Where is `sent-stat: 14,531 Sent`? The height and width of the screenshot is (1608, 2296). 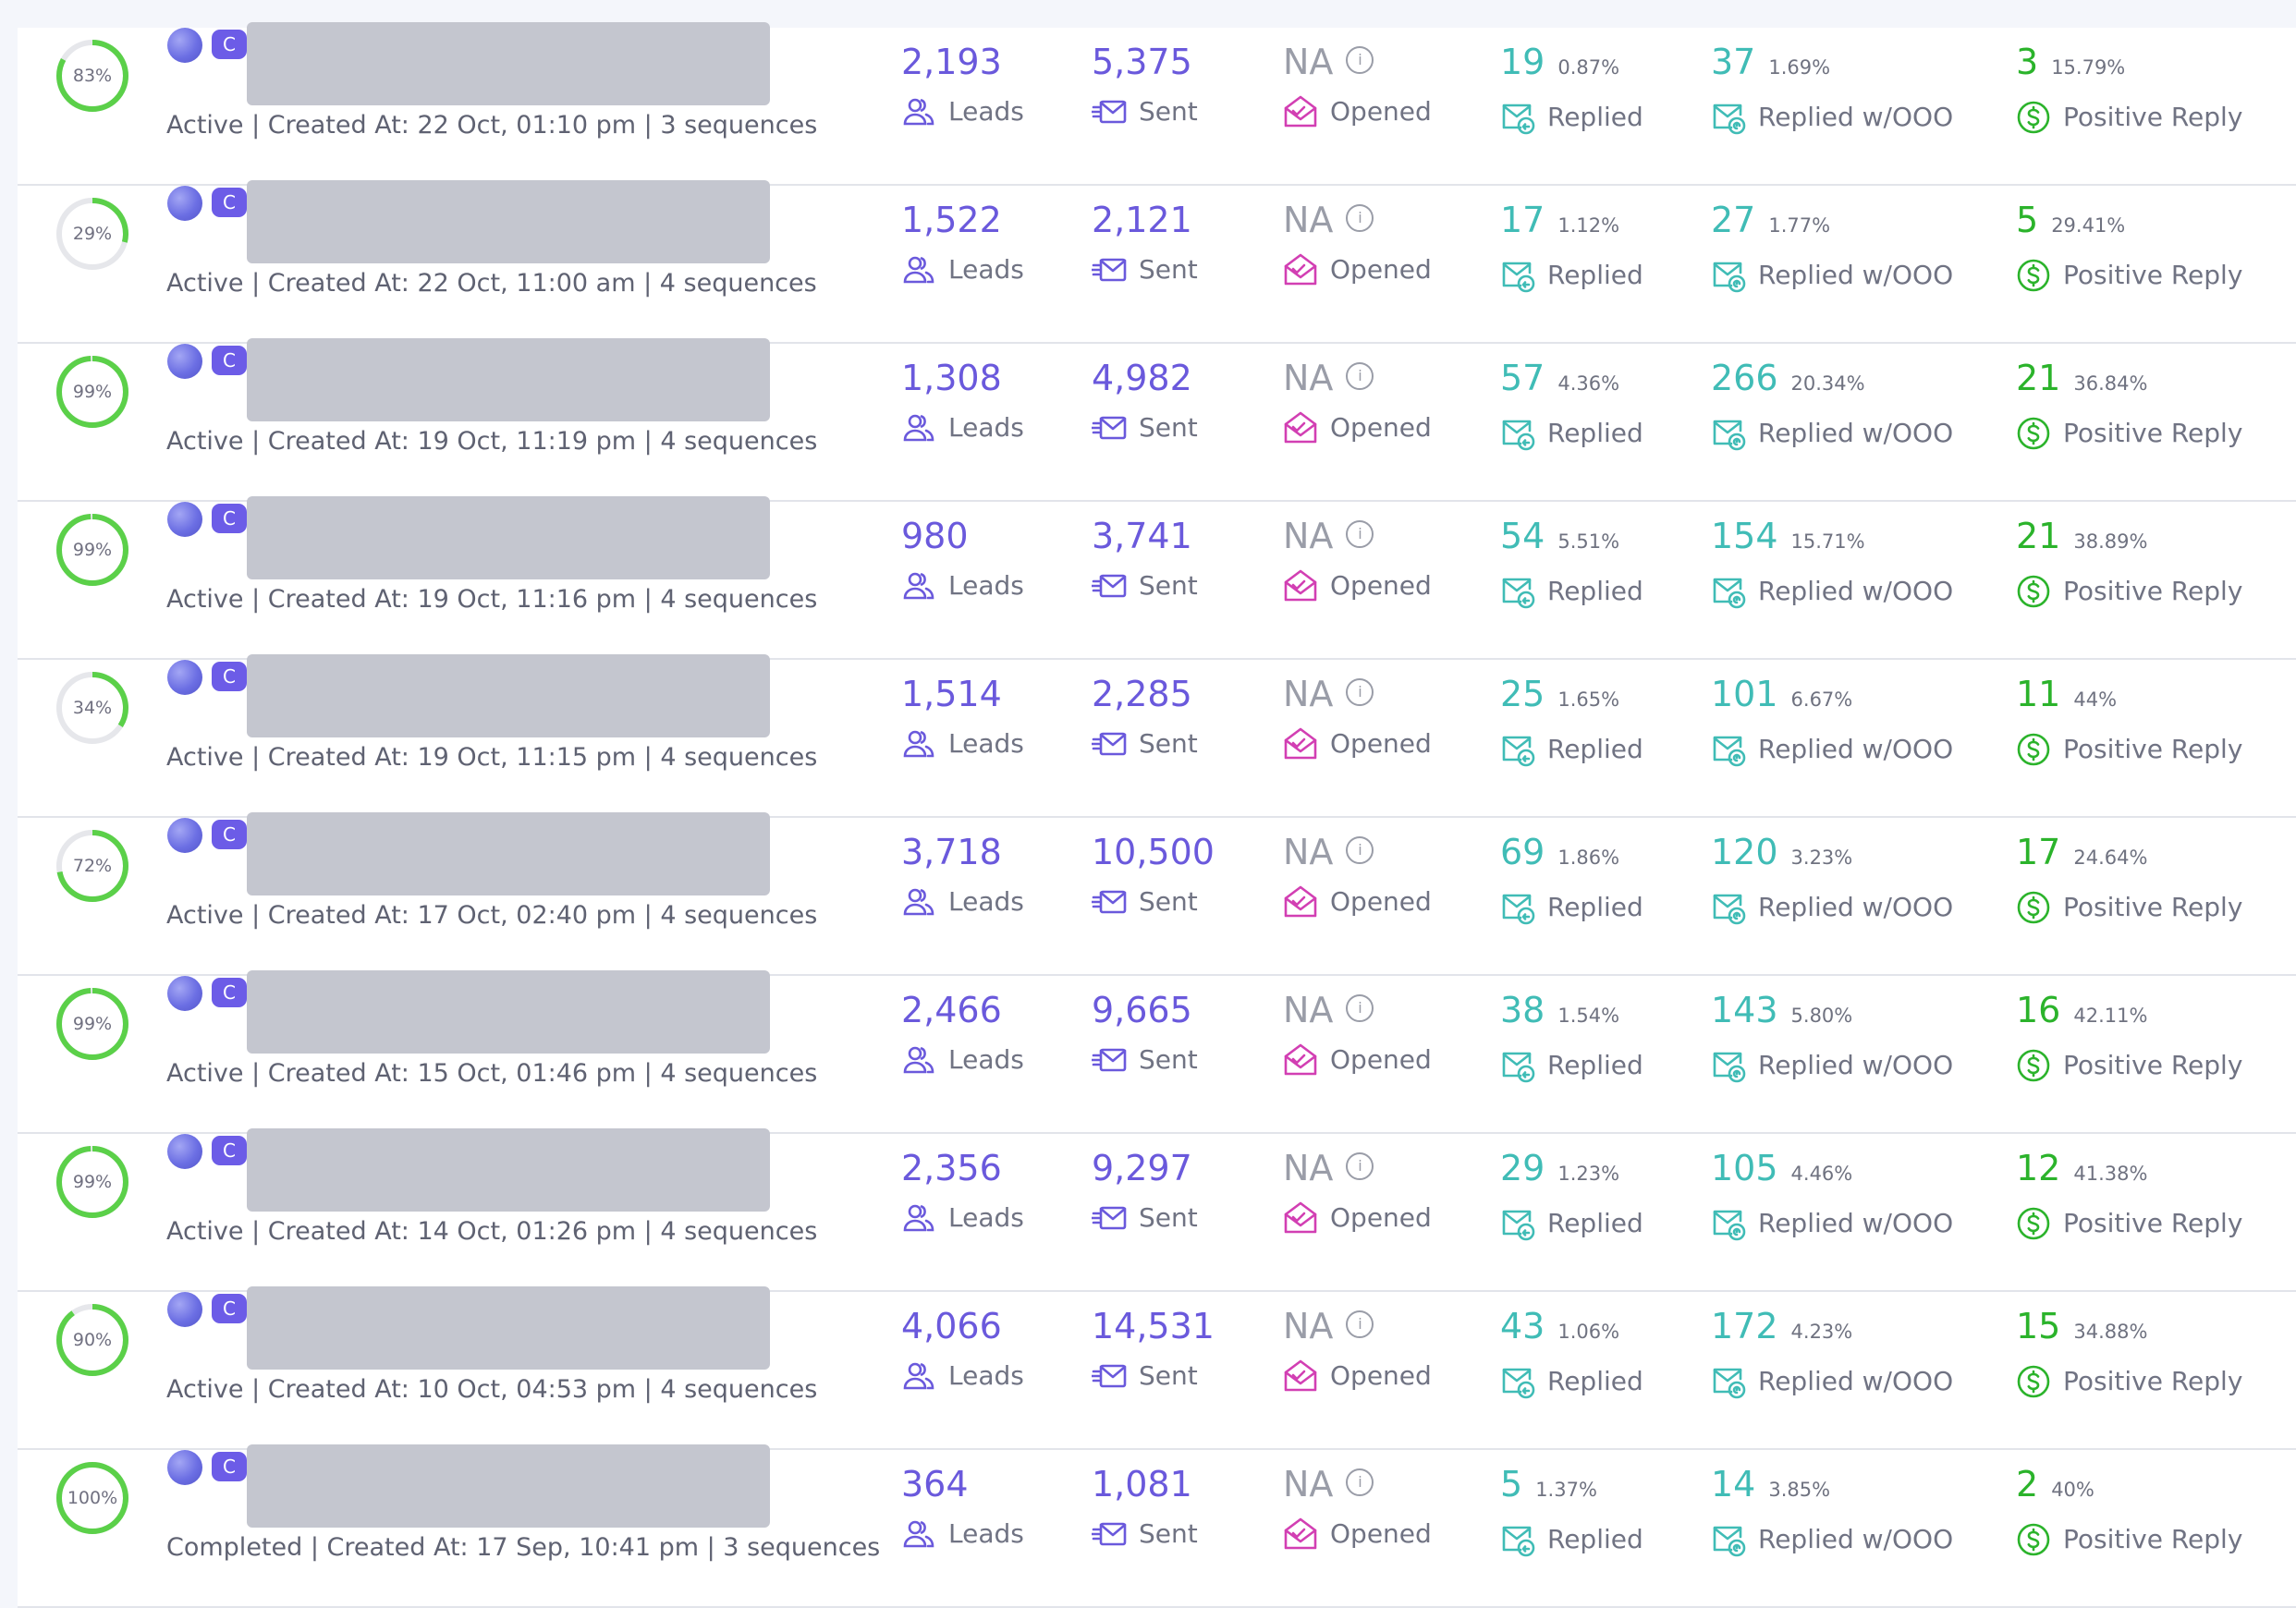
sent-stat: 14,531 Sent is located at coordinates (1153, 1363).